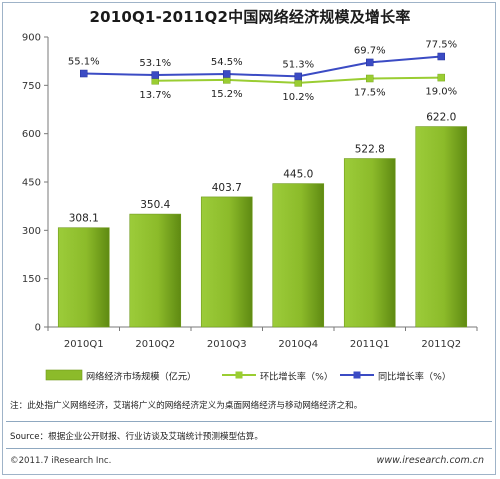  What do you see at coordinates (84, 344) in the screenshot?
I see `x-tick-label: 2010Q1` at bounding box center [84, 344].